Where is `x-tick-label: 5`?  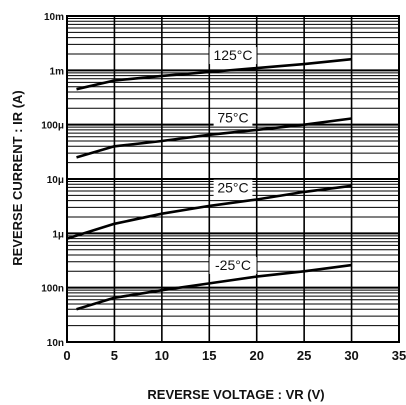 x-tick-label: 5 is located at coordinates (114, 355).